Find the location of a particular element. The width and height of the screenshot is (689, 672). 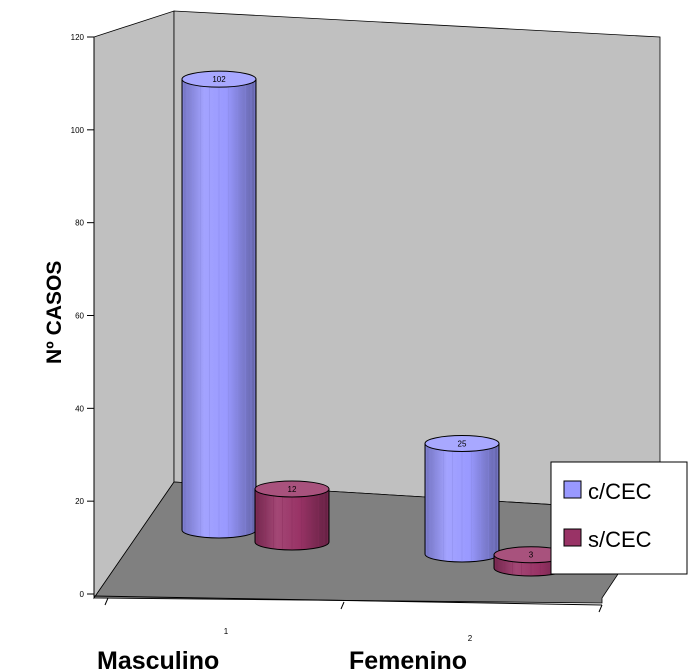

y-tick-label: 60 is located at coordinates (79, 316).